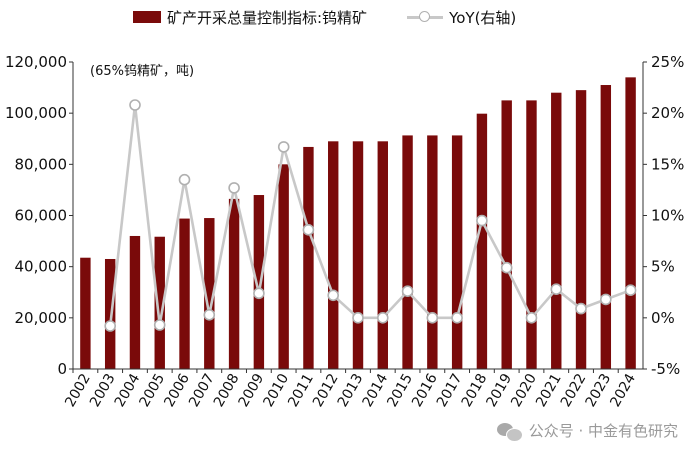 This screenshot has height=455, width=700. I want to click on bar-2023, so click(606, 227).